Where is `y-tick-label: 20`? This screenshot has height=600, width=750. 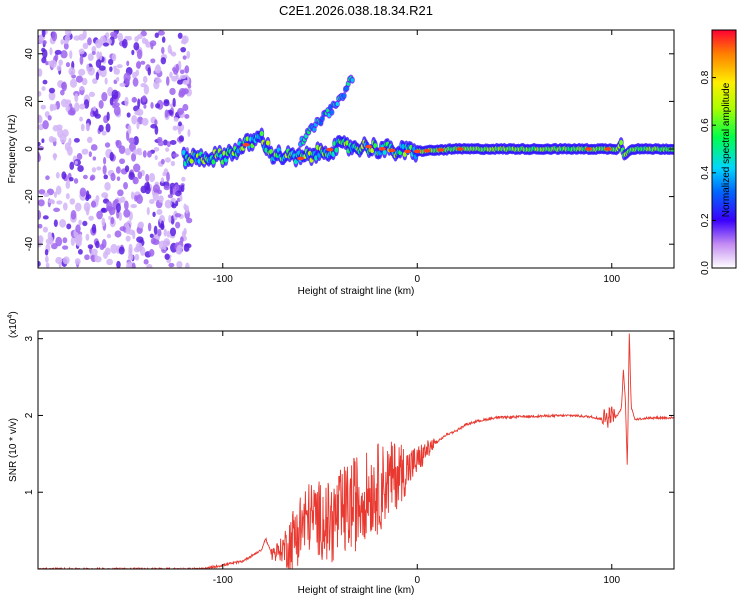 y-tick-label: 20 is located at coordinates (29, 101).